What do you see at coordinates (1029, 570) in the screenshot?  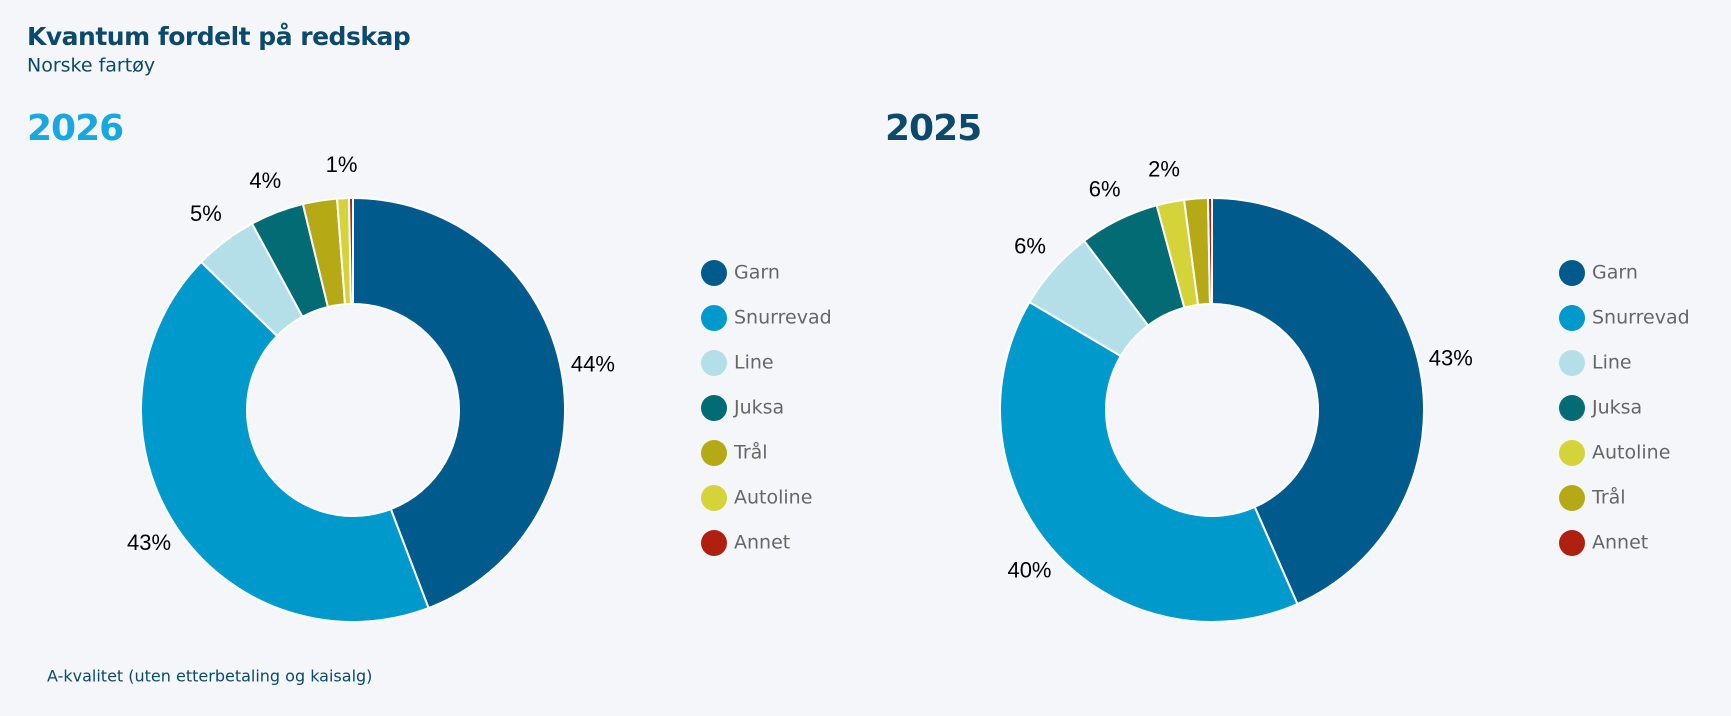 I see `data-label: 40%` at bounding box center [1029, 570].